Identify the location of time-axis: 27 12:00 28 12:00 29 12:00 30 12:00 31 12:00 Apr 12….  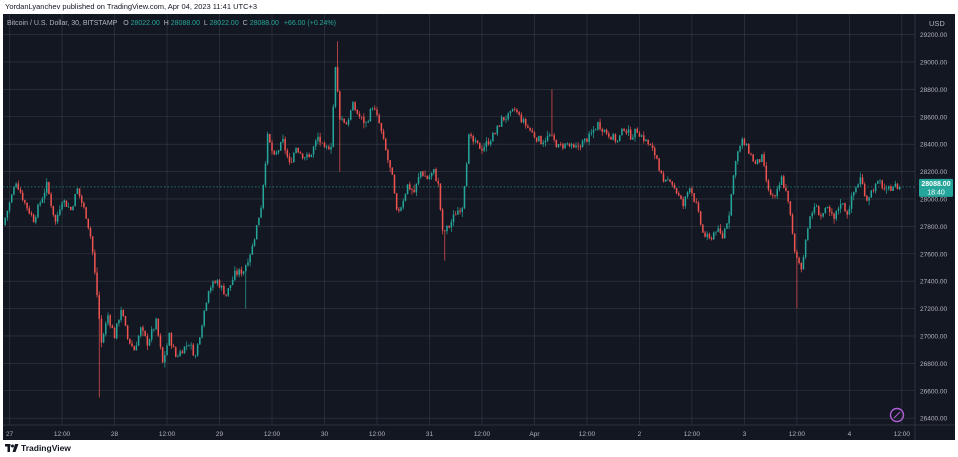
(458, 434).